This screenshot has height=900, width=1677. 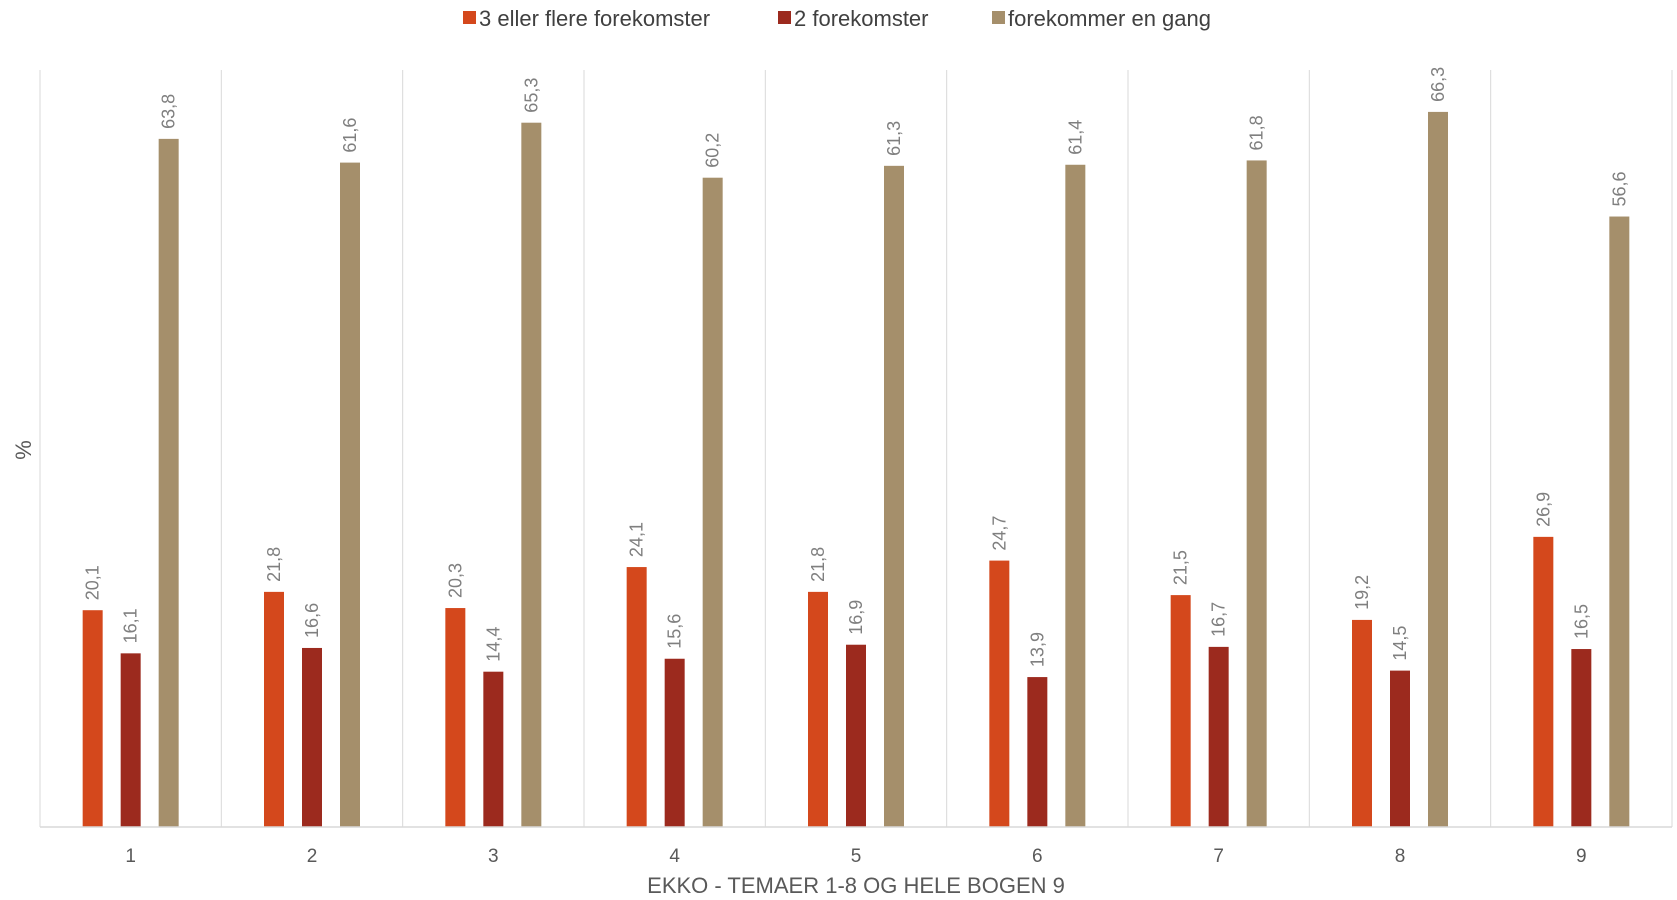 What do you see at coordinates (713, 150) in the screenshot?
I see `data-label: 60,2` at bounding box center [713, 150].